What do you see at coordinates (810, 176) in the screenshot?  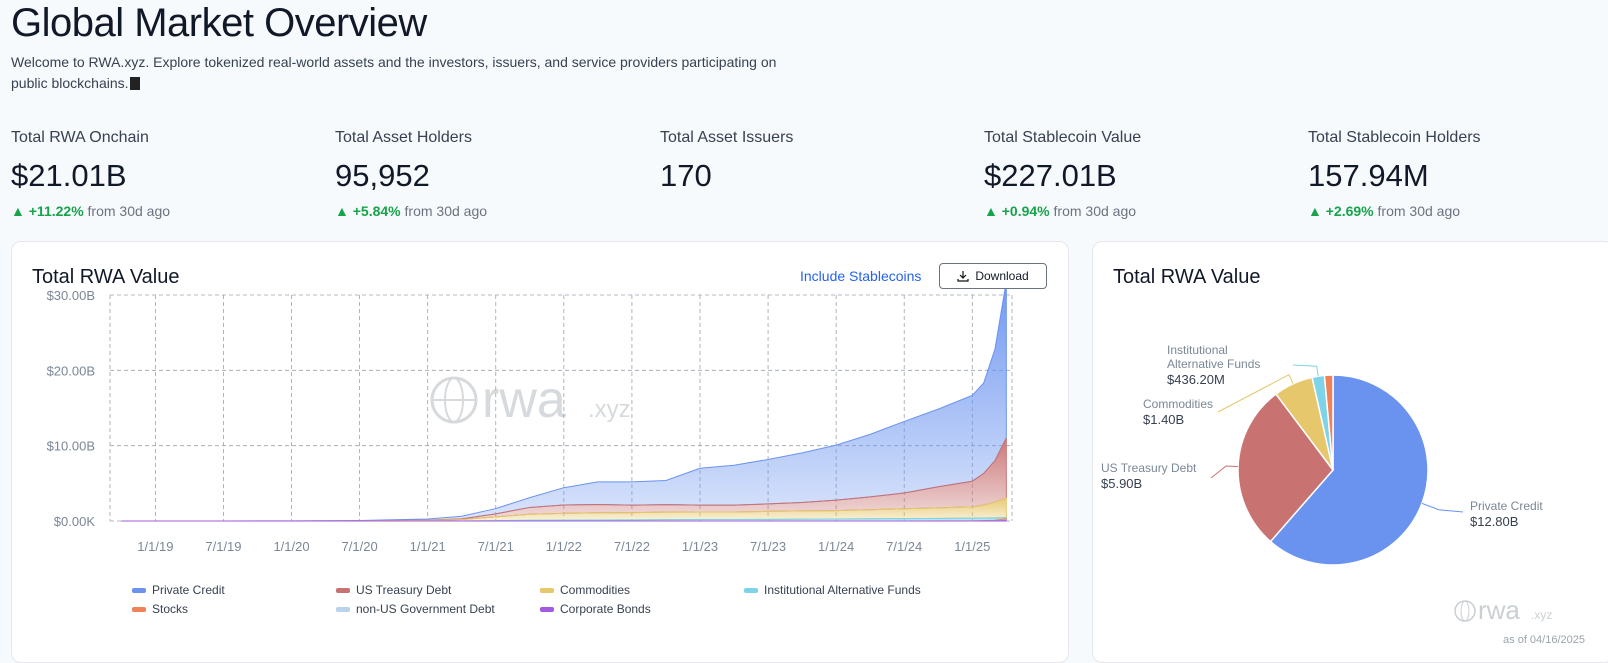 I see `stat-value: 170` at bounding box center [810, 176].